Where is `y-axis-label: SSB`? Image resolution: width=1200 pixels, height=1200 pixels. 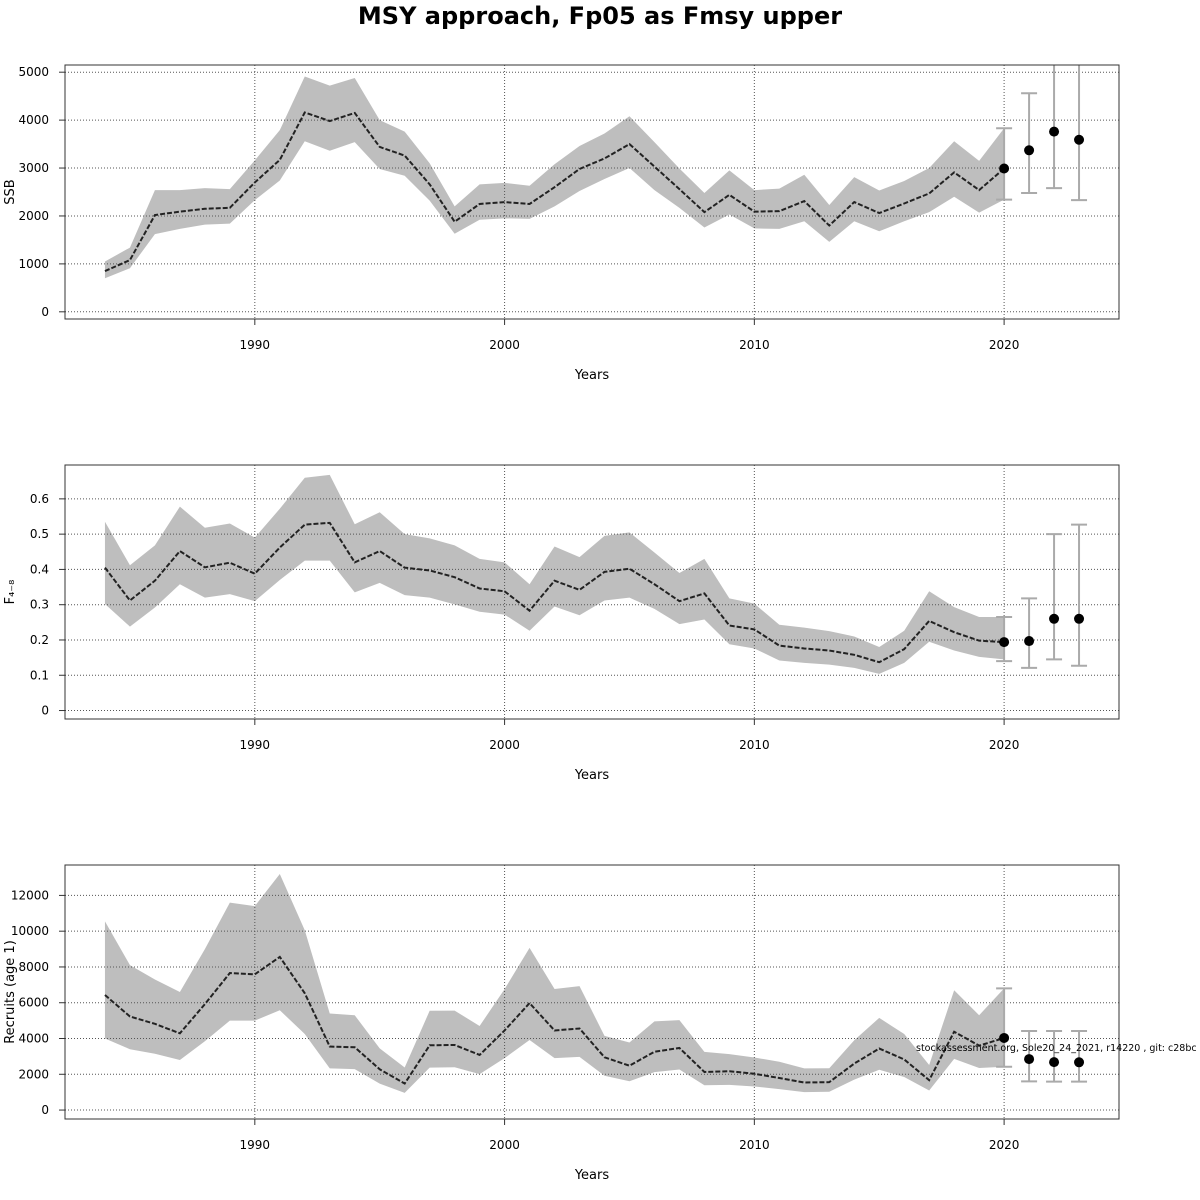
y-axis-label: SSB is located at coordinates (10, 191).